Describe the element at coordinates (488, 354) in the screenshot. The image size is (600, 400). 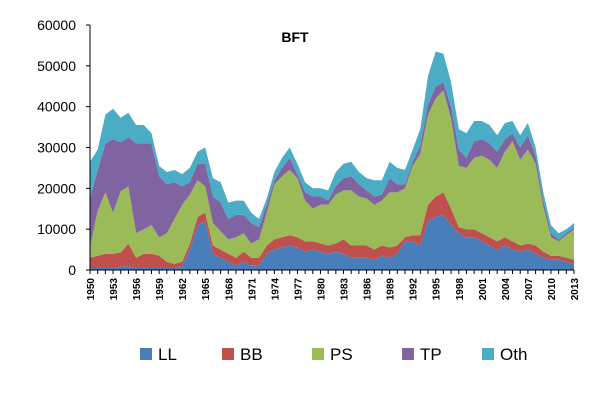
I see `legend-swatch-oth` at that location.